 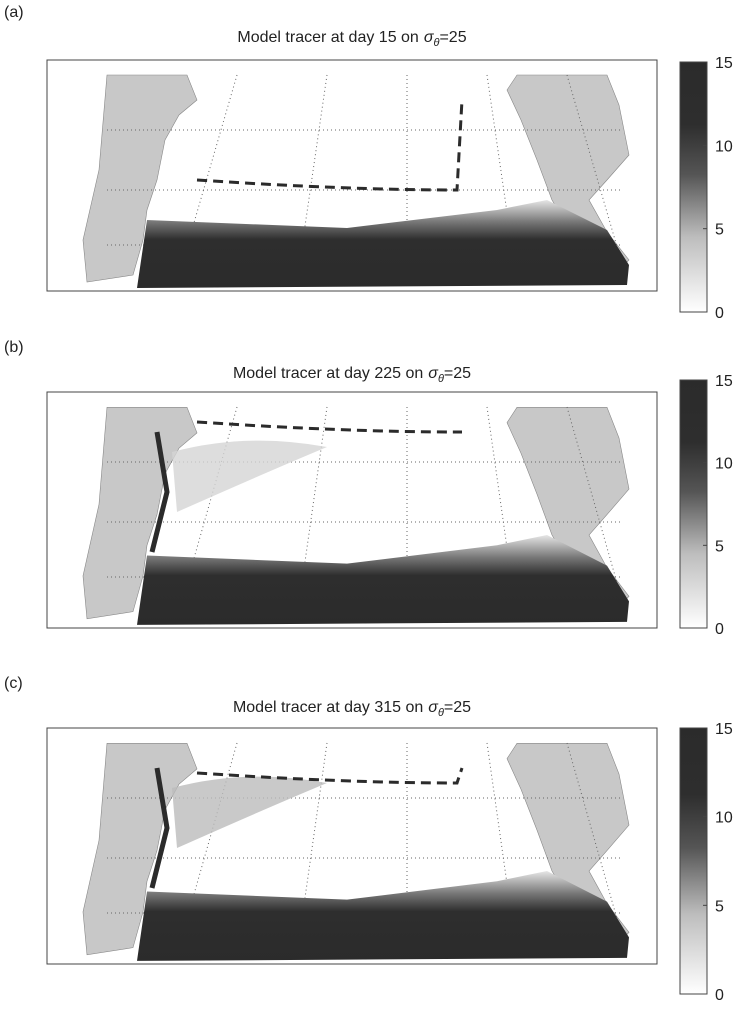 I want to click on panel-title: Model tracer at day 225 on σθ=25, so click(x=352, y=375).